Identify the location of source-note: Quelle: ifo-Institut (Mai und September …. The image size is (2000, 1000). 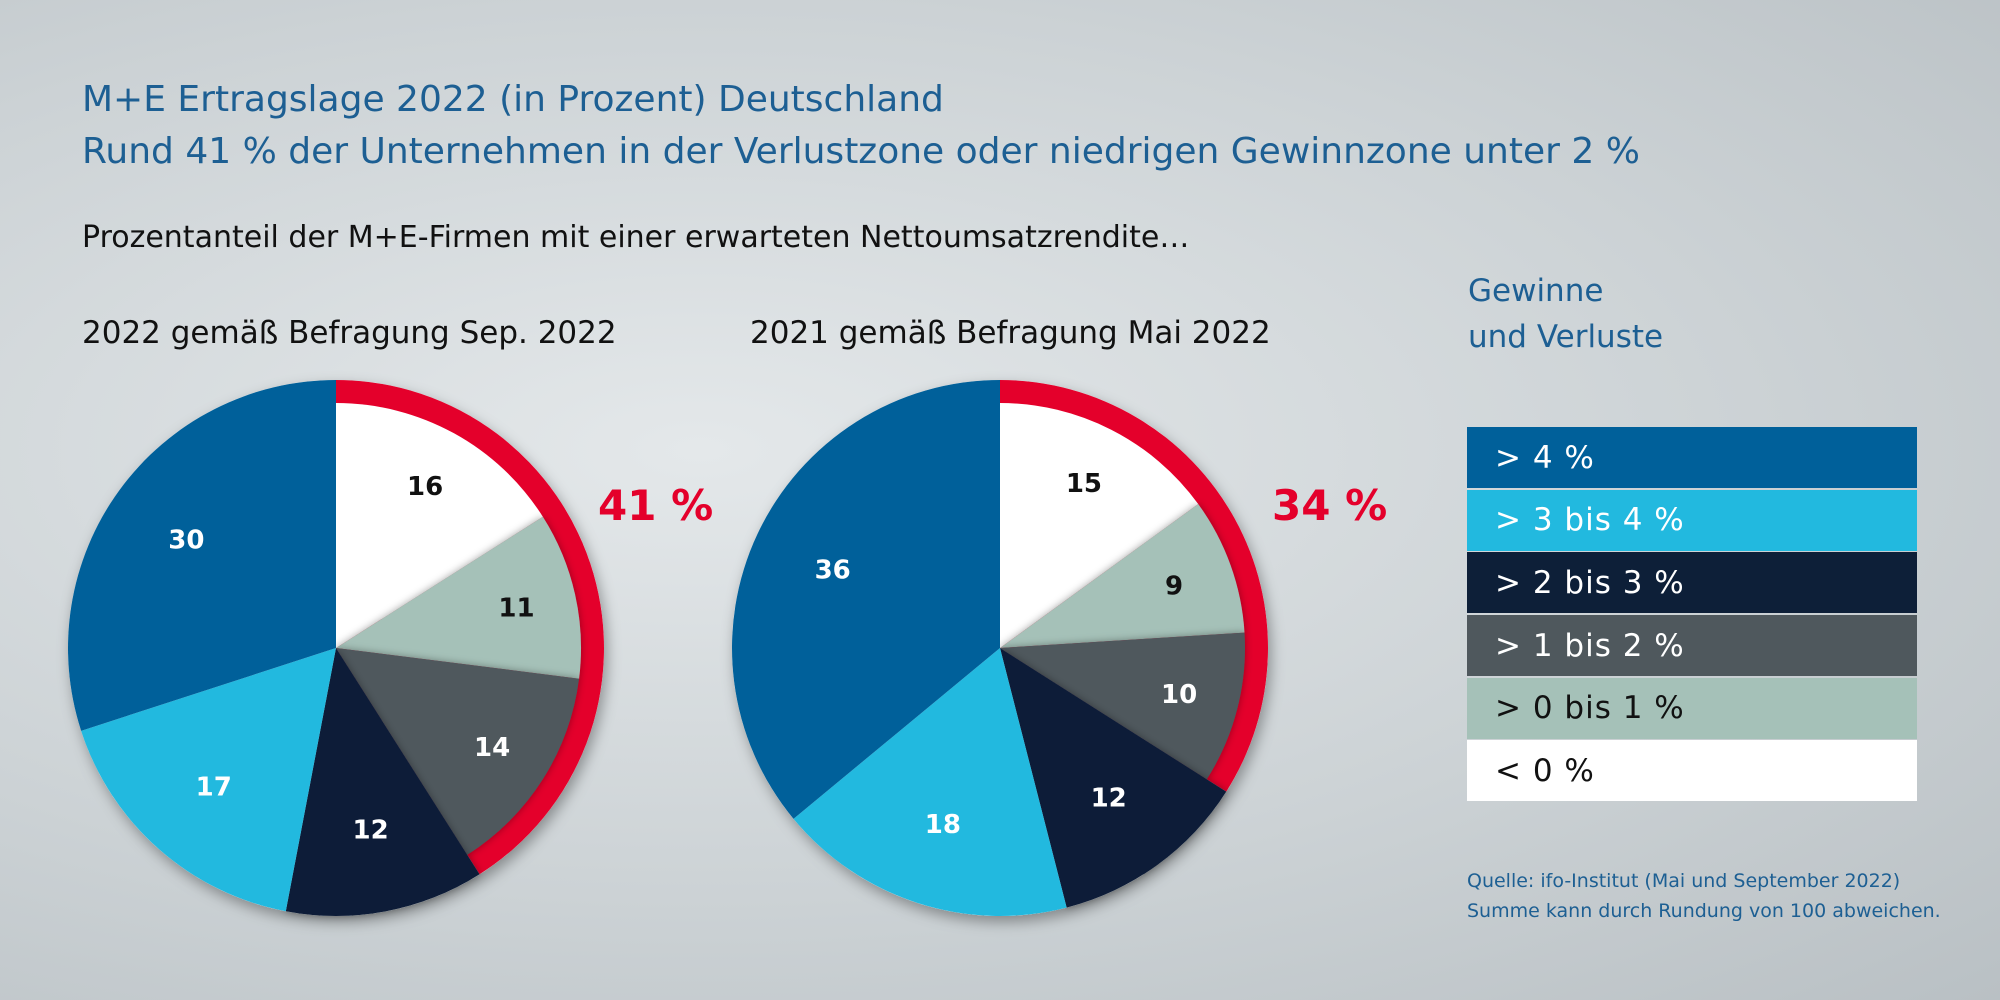
(1704, 896).